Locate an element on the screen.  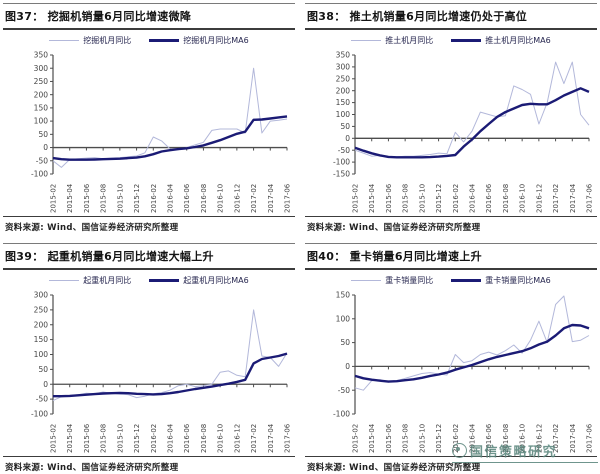
legend-label: 重卡销量同比 is located at coordinates (409, 280).